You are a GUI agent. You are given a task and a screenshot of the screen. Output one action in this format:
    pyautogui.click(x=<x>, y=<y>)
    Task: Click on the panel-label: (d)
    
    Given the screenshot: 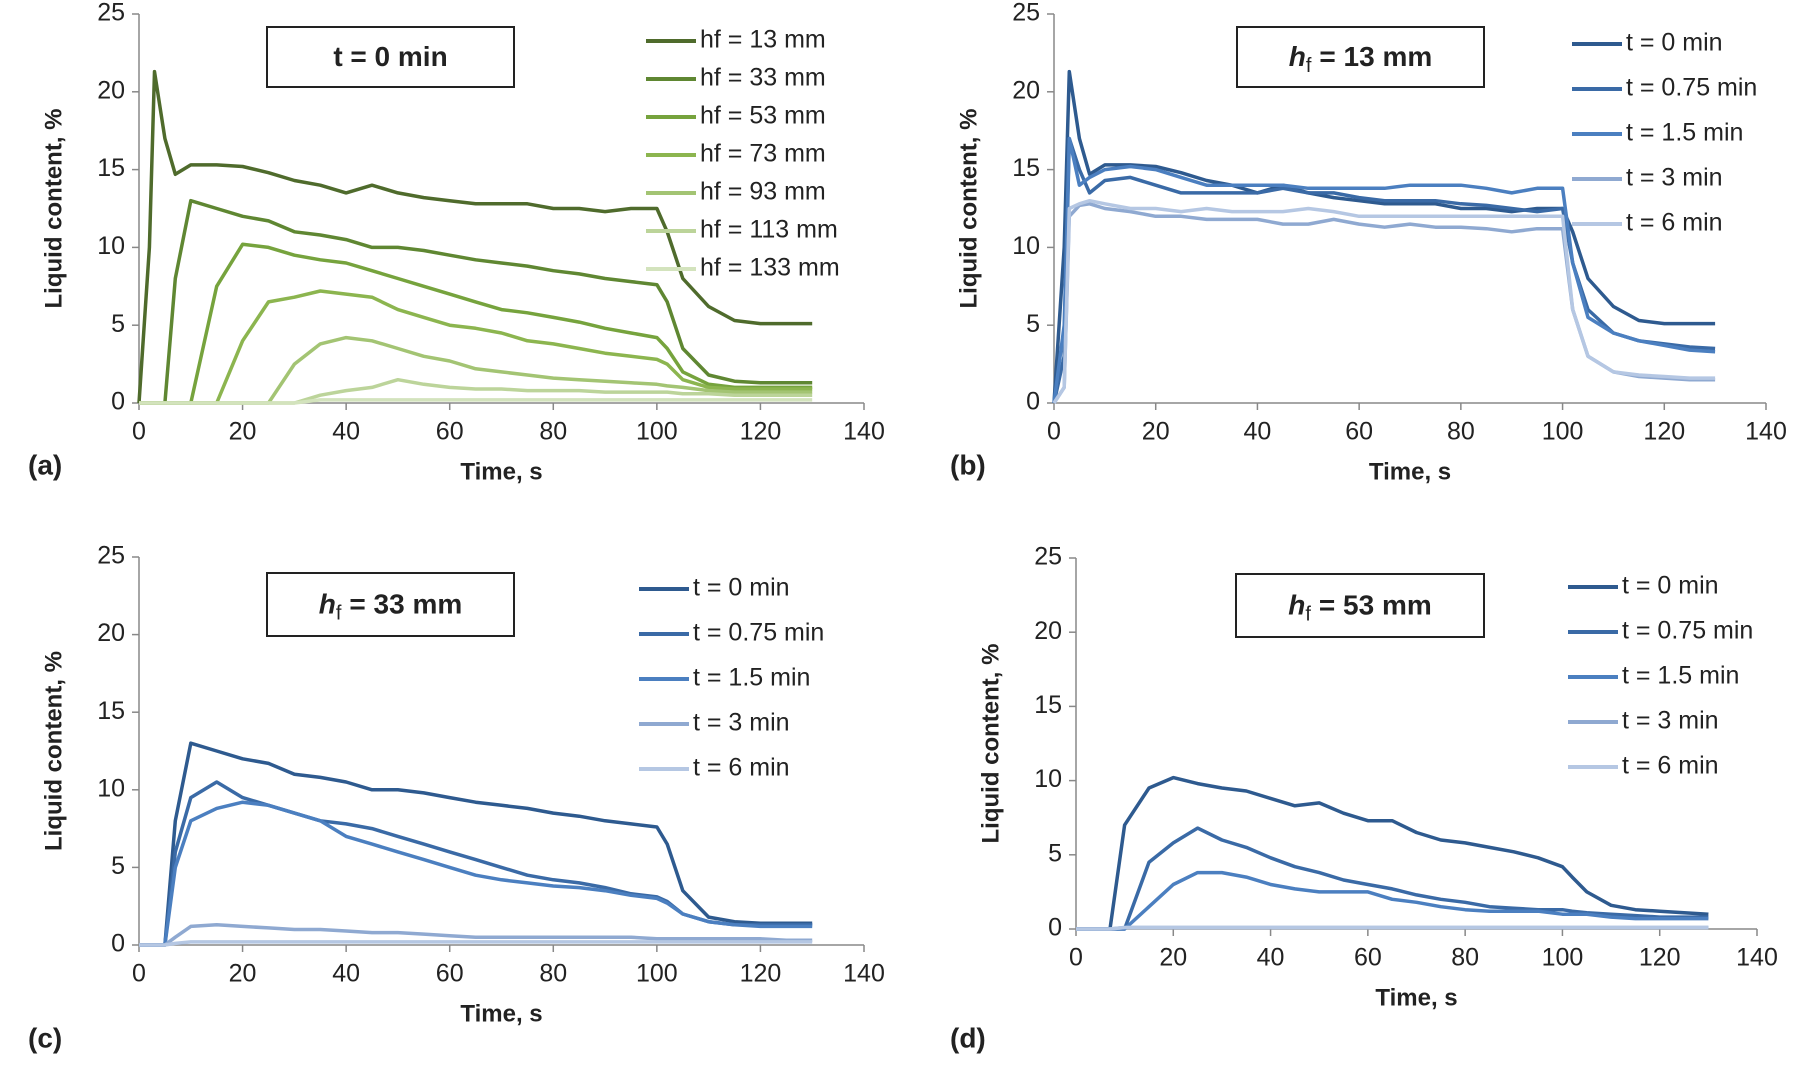 What is the action you would take?
    pyautogui.click(x=968, y=1037)
    